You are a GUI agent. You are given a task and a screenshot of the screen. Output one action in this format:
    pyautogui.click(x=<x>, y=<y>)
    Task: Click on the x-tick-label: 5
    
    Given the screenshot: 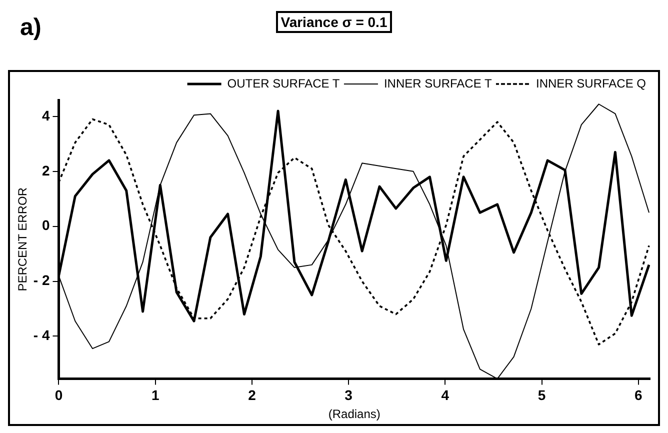 What is the action you would take?
    pyautogui.click(x=542, y=395)
    